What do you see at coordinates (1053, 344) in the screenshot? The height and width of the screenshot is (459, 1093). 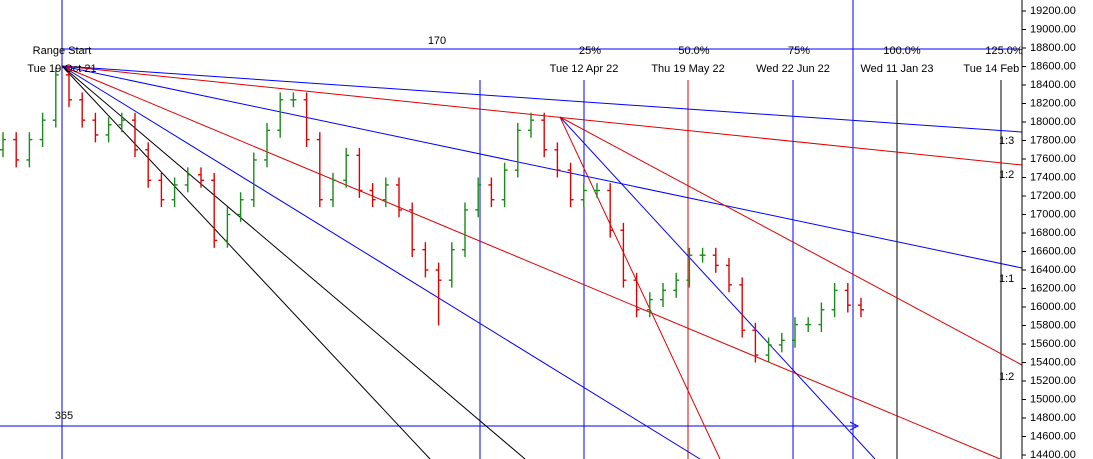 I see `y-tick-label: 15600.00` at bounding box center [1053, 344].